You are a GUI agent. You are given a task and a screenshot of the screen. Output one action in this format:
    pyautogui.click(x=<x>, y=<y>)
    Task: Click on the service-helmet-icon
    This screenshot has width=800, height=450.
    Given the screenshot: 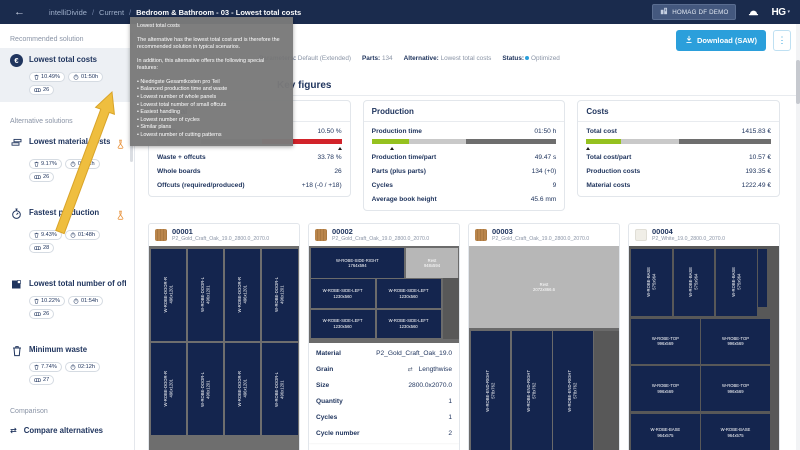 What is the action you would take?
    pyautogui.click(x=753, y=12)
    